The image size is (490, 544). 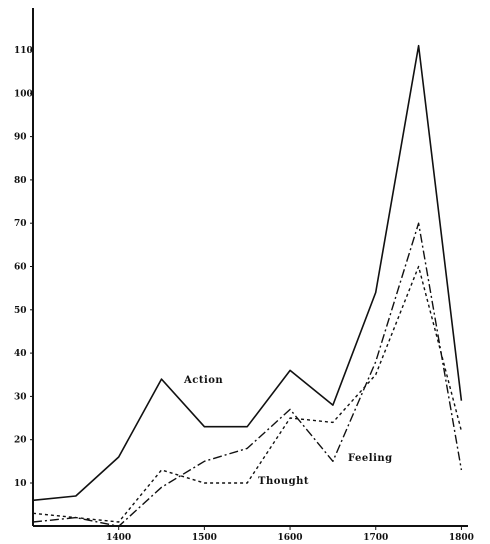 What do you see at coordinates (20, 268) in the screenshot?
I see `y-tick-label: 60` at bounding box center [20, 268].